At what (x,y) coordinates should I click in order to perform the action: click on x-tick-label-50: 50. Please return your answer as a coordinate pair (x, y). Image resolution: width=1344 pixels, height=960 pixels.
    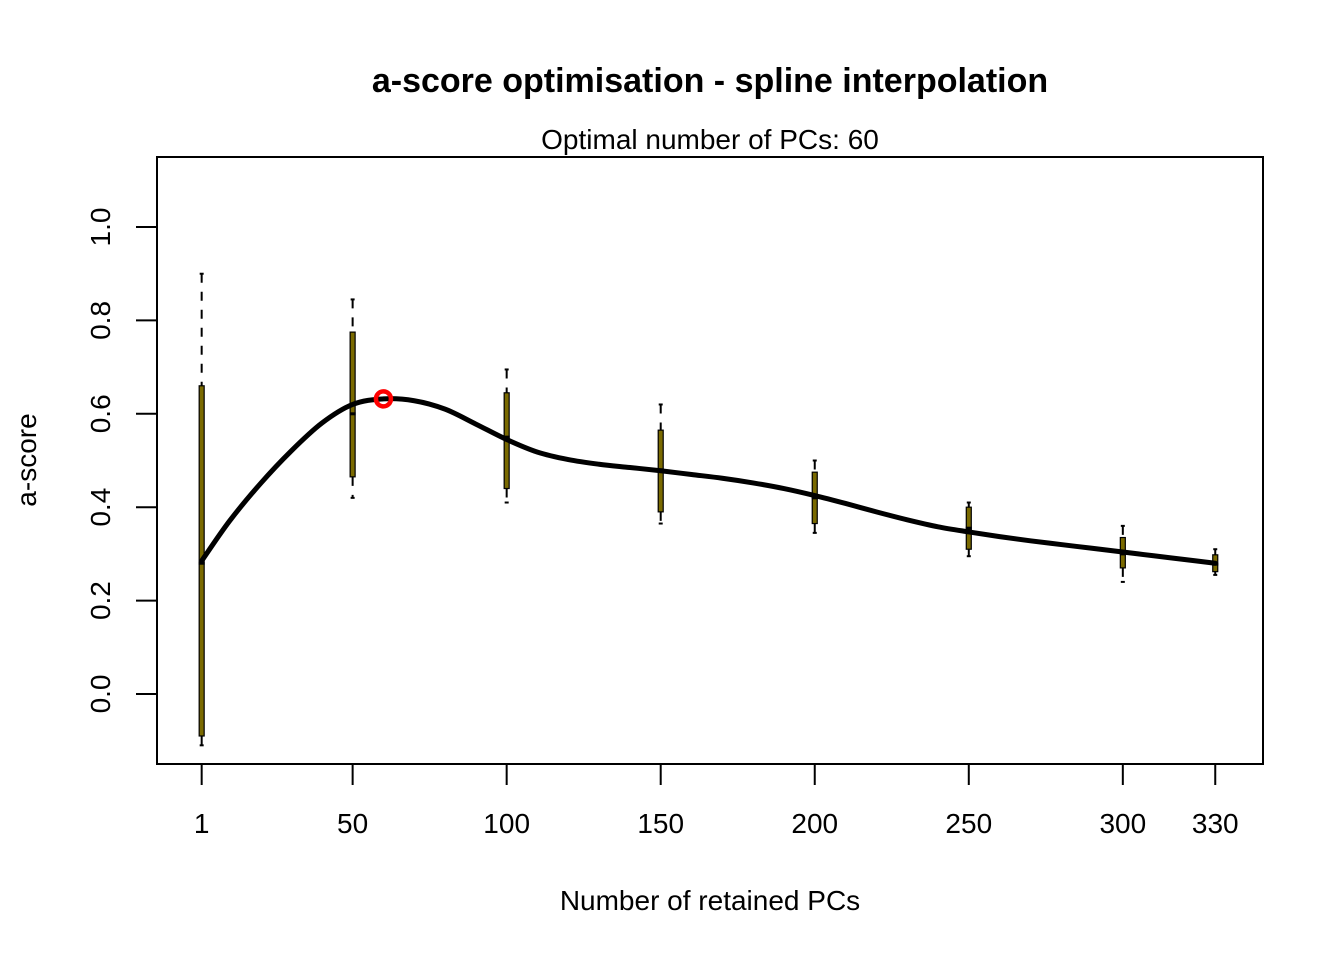
    Looking at the image, I should click on (352, 823).